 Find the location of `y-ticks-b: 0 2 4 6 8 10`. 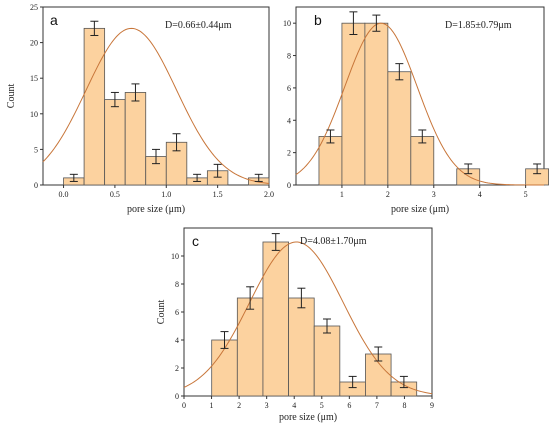

y-ticks-b: 0 2 4 6 8 10 is located at coordinates (289, 104).